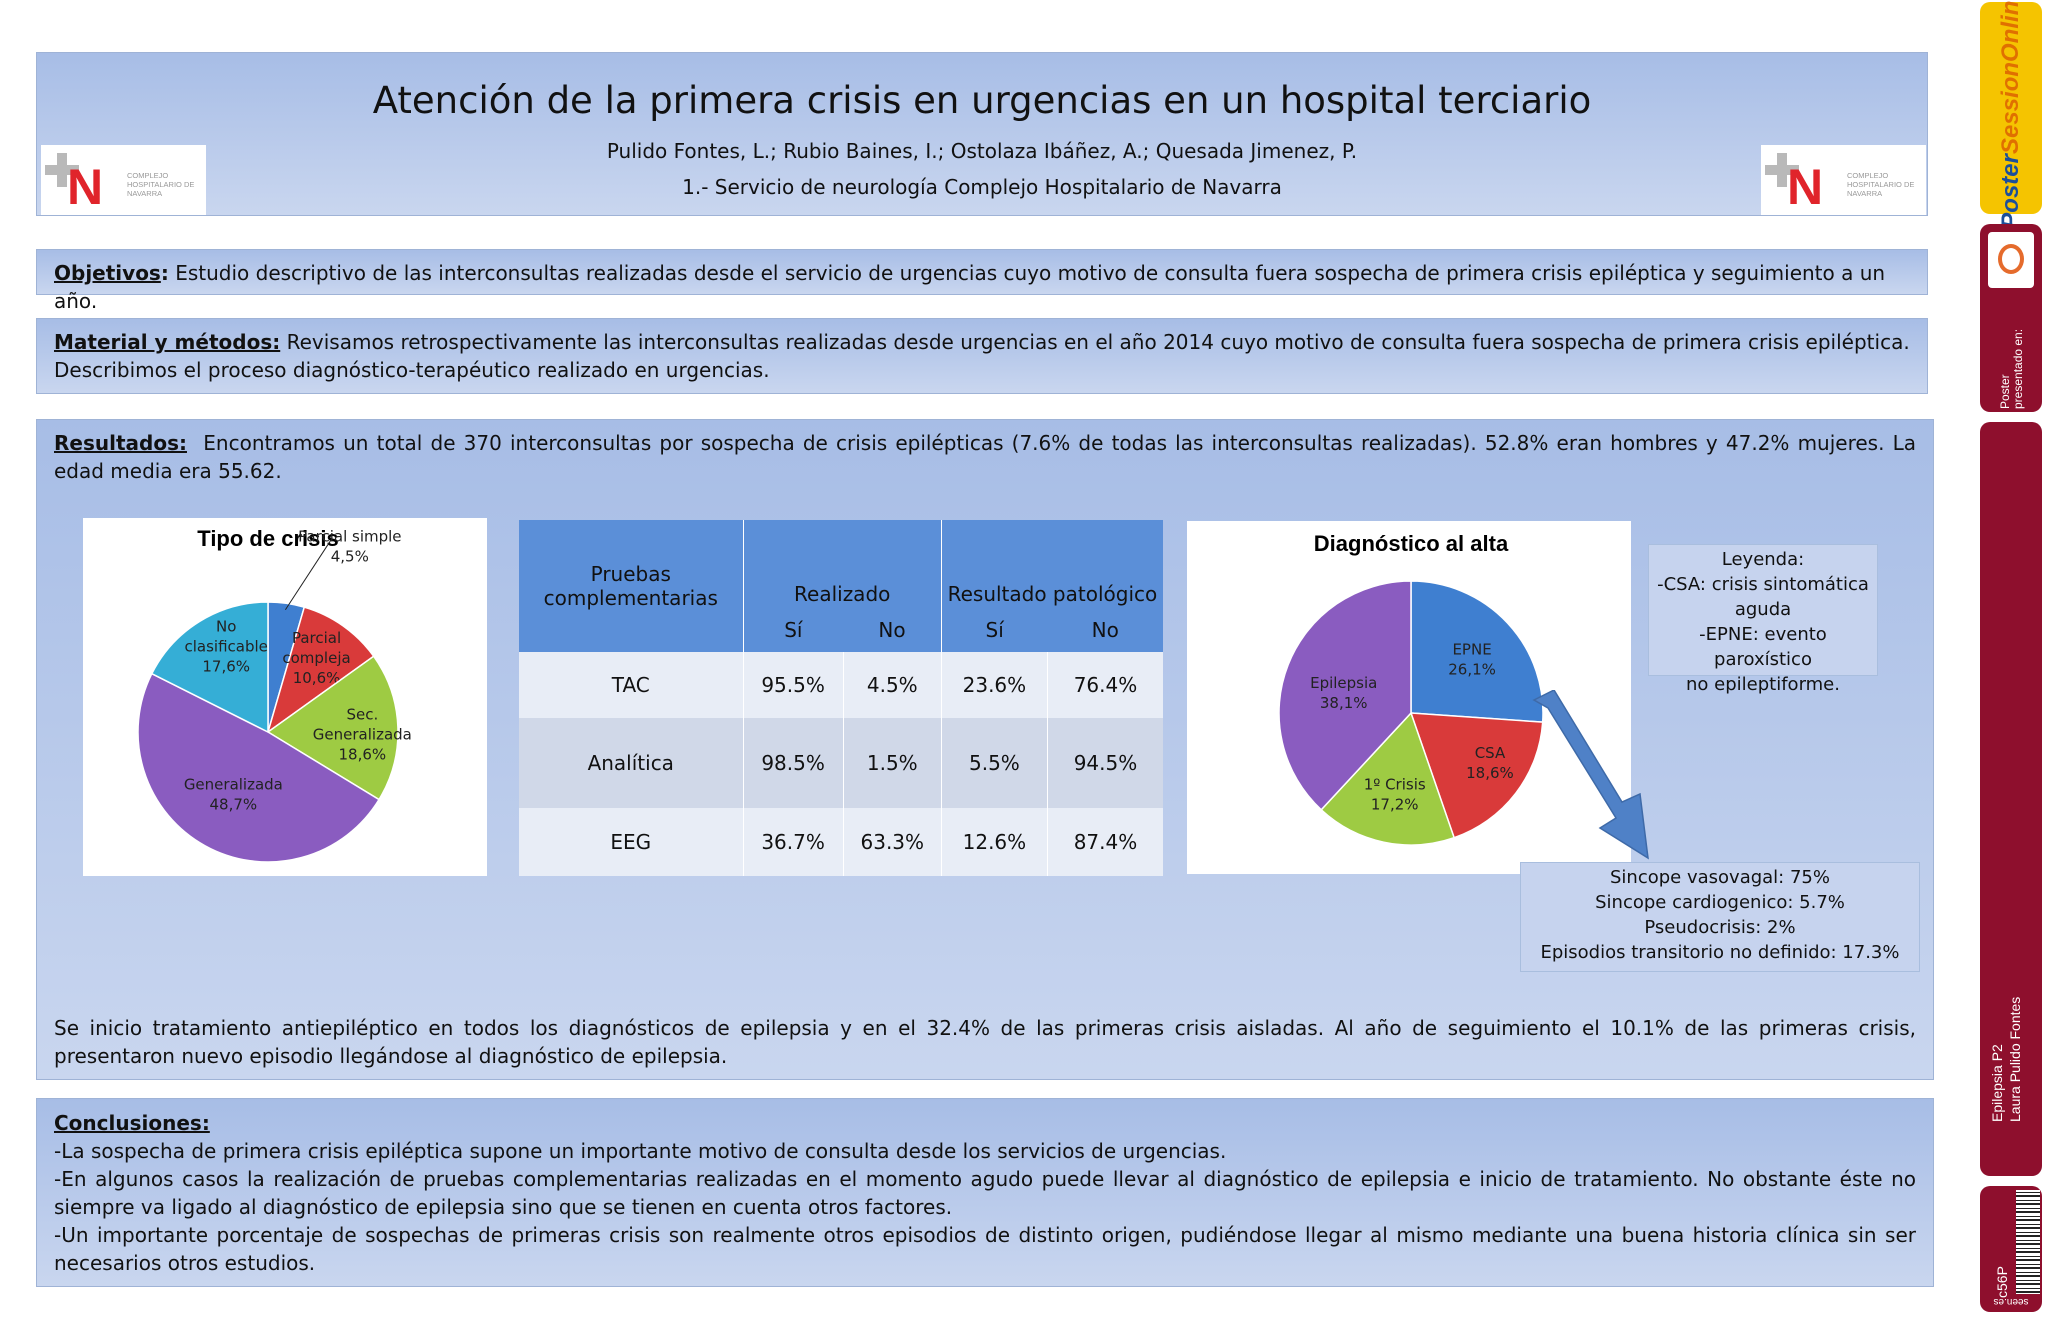 This screenshot has height=1317, width=2048. I want to click on barcode-text: seen.es, so click(2011, 1301).